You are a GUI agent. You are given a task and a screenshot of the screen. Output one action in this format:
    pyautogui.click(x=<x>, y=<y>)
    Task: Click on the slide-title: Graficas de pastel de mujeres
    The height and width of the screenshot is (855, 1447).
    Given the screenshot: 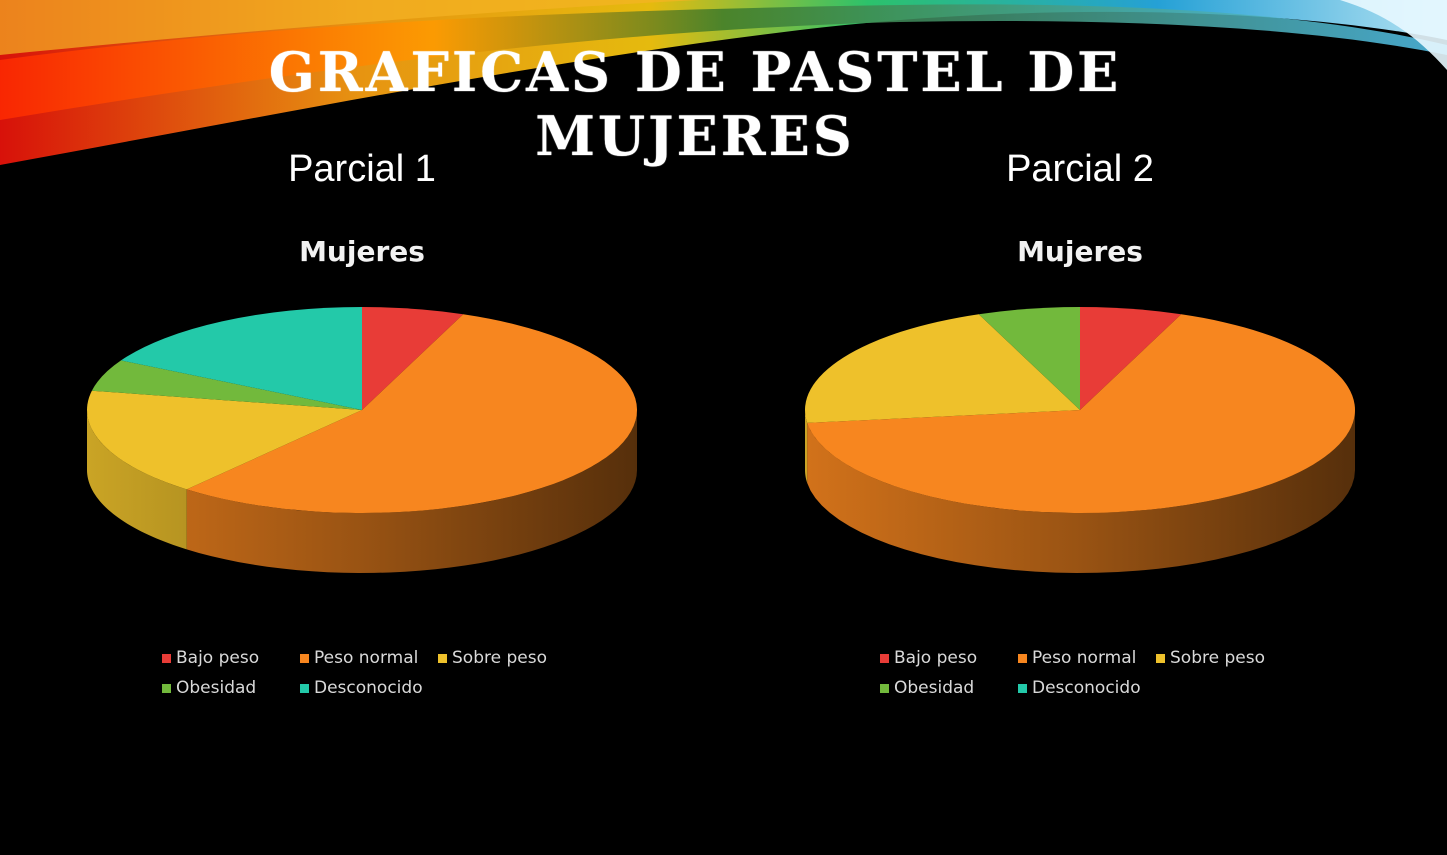 What is the action you would take?
    pyautogui.click(x=695, y=104)
    